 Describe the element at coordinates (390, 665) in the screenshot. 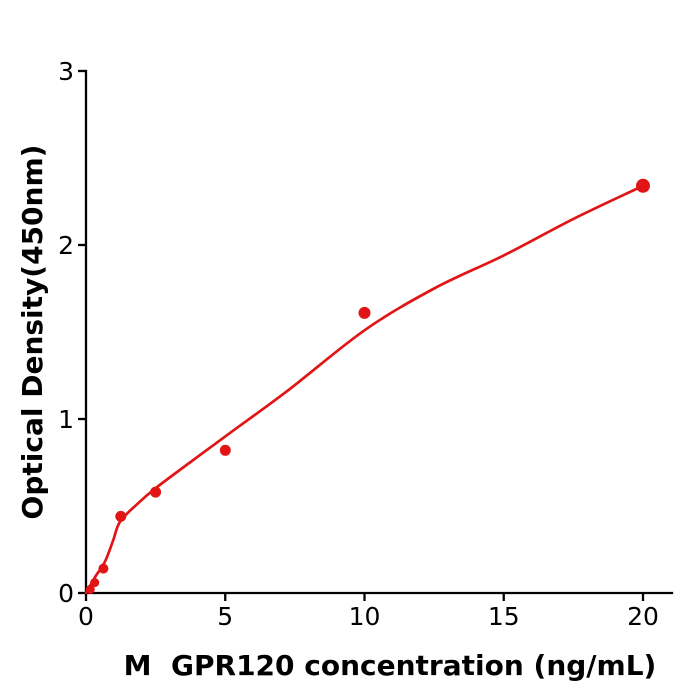

I see `x-axis-title: M GPR120 concentration (ng/mL)` at that location.